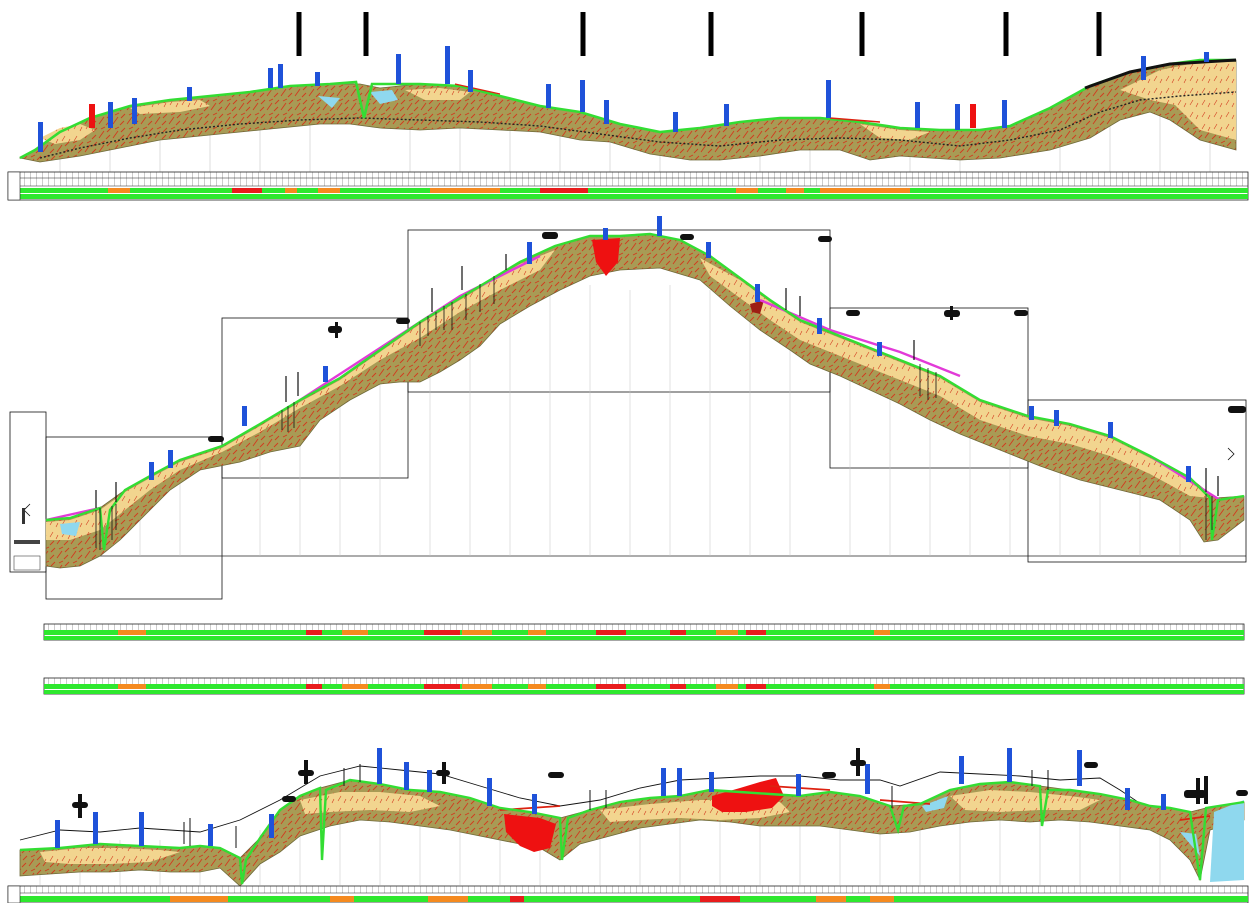 The height and width of the screenshot is (903, 1250). I want to click on dark-red-pocket, so click(757, 307).